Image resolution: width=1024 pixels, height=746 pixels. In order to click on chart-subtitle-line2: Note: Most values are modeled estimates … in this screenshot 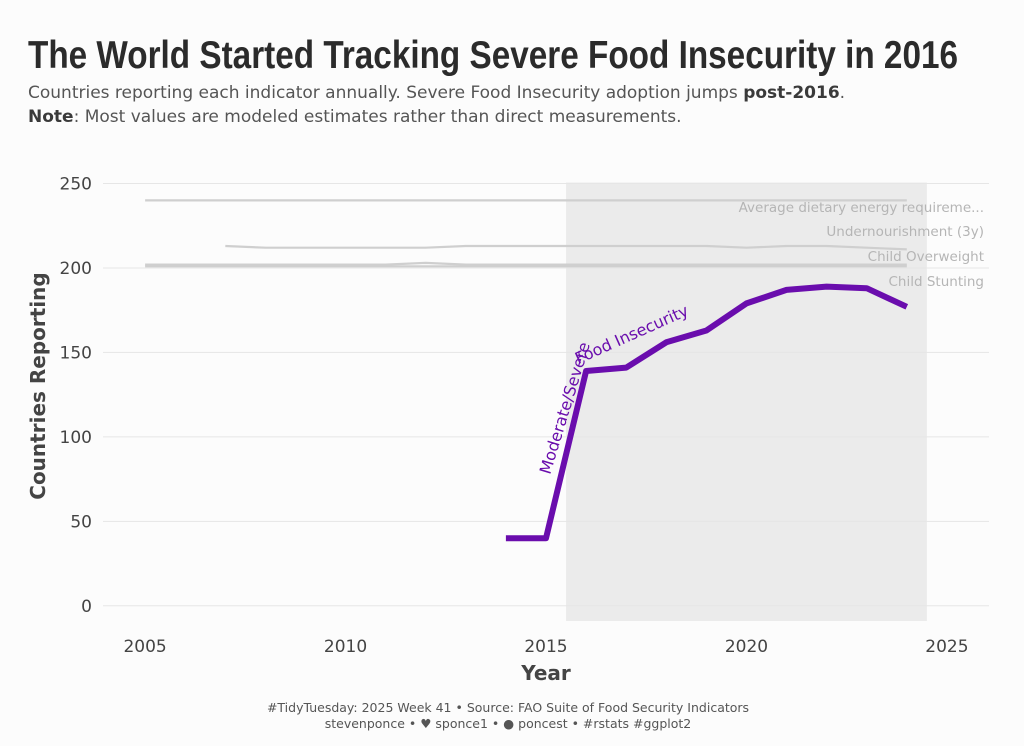, I will do `click(355, 117)`.